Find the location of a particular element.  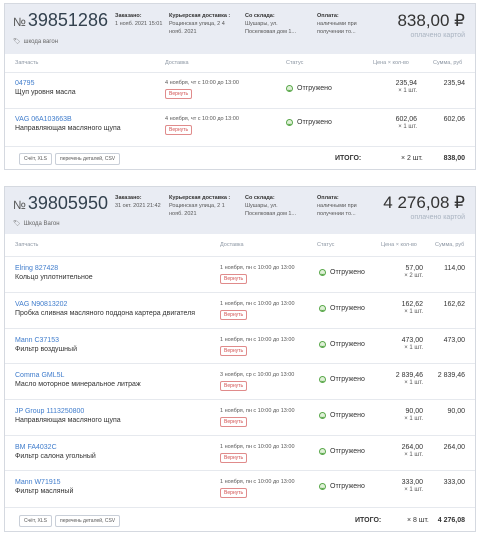

part-name: Направляющая масляного щупа is located at coordinates (68, 128).